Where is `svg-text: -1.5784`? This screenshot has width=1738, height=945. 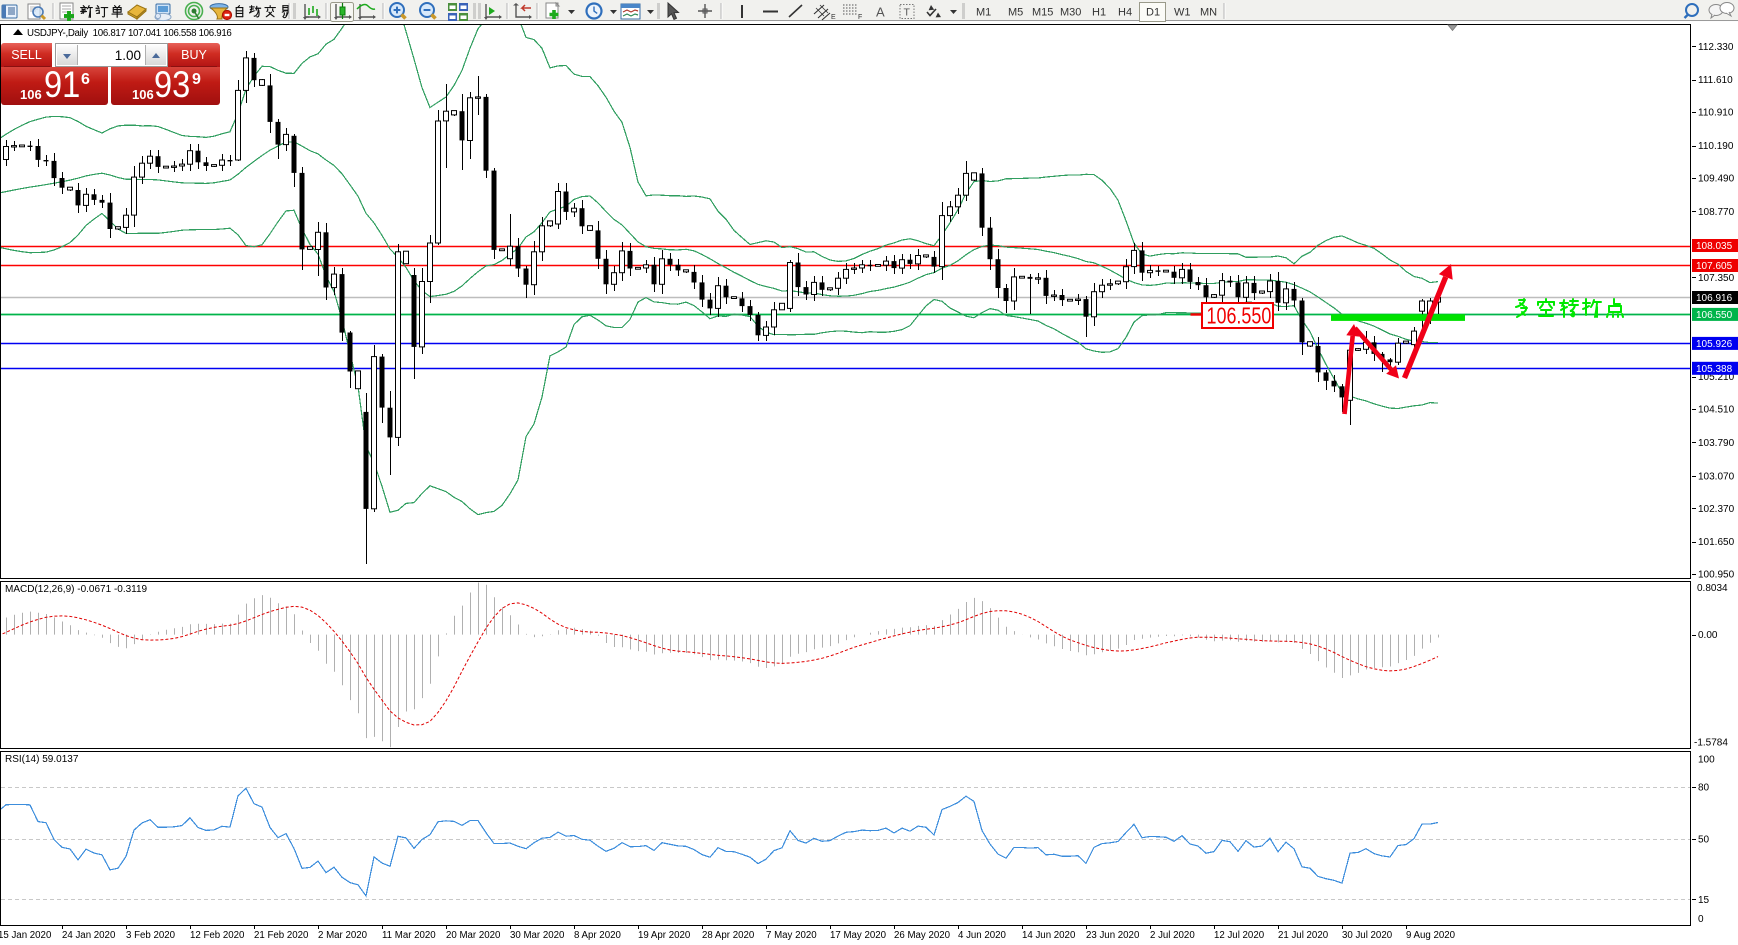 svg-text: -1.5784 is located at coordinates (1711, 743).